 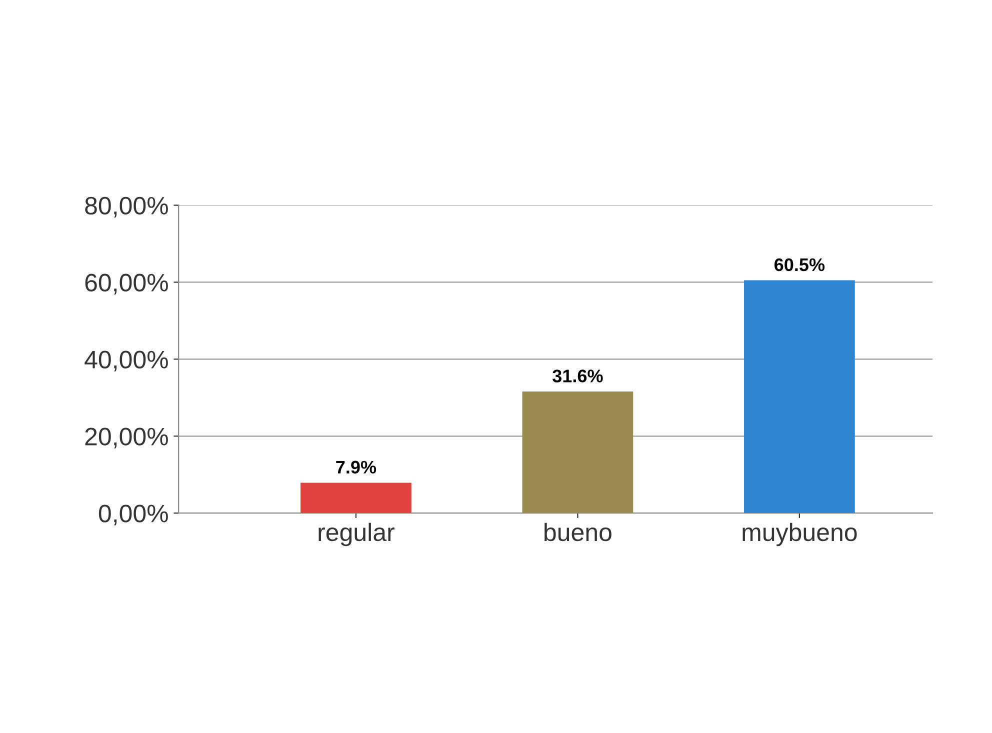 I want to click on x-tick-label: muybueno, so click(x=799, y=534).